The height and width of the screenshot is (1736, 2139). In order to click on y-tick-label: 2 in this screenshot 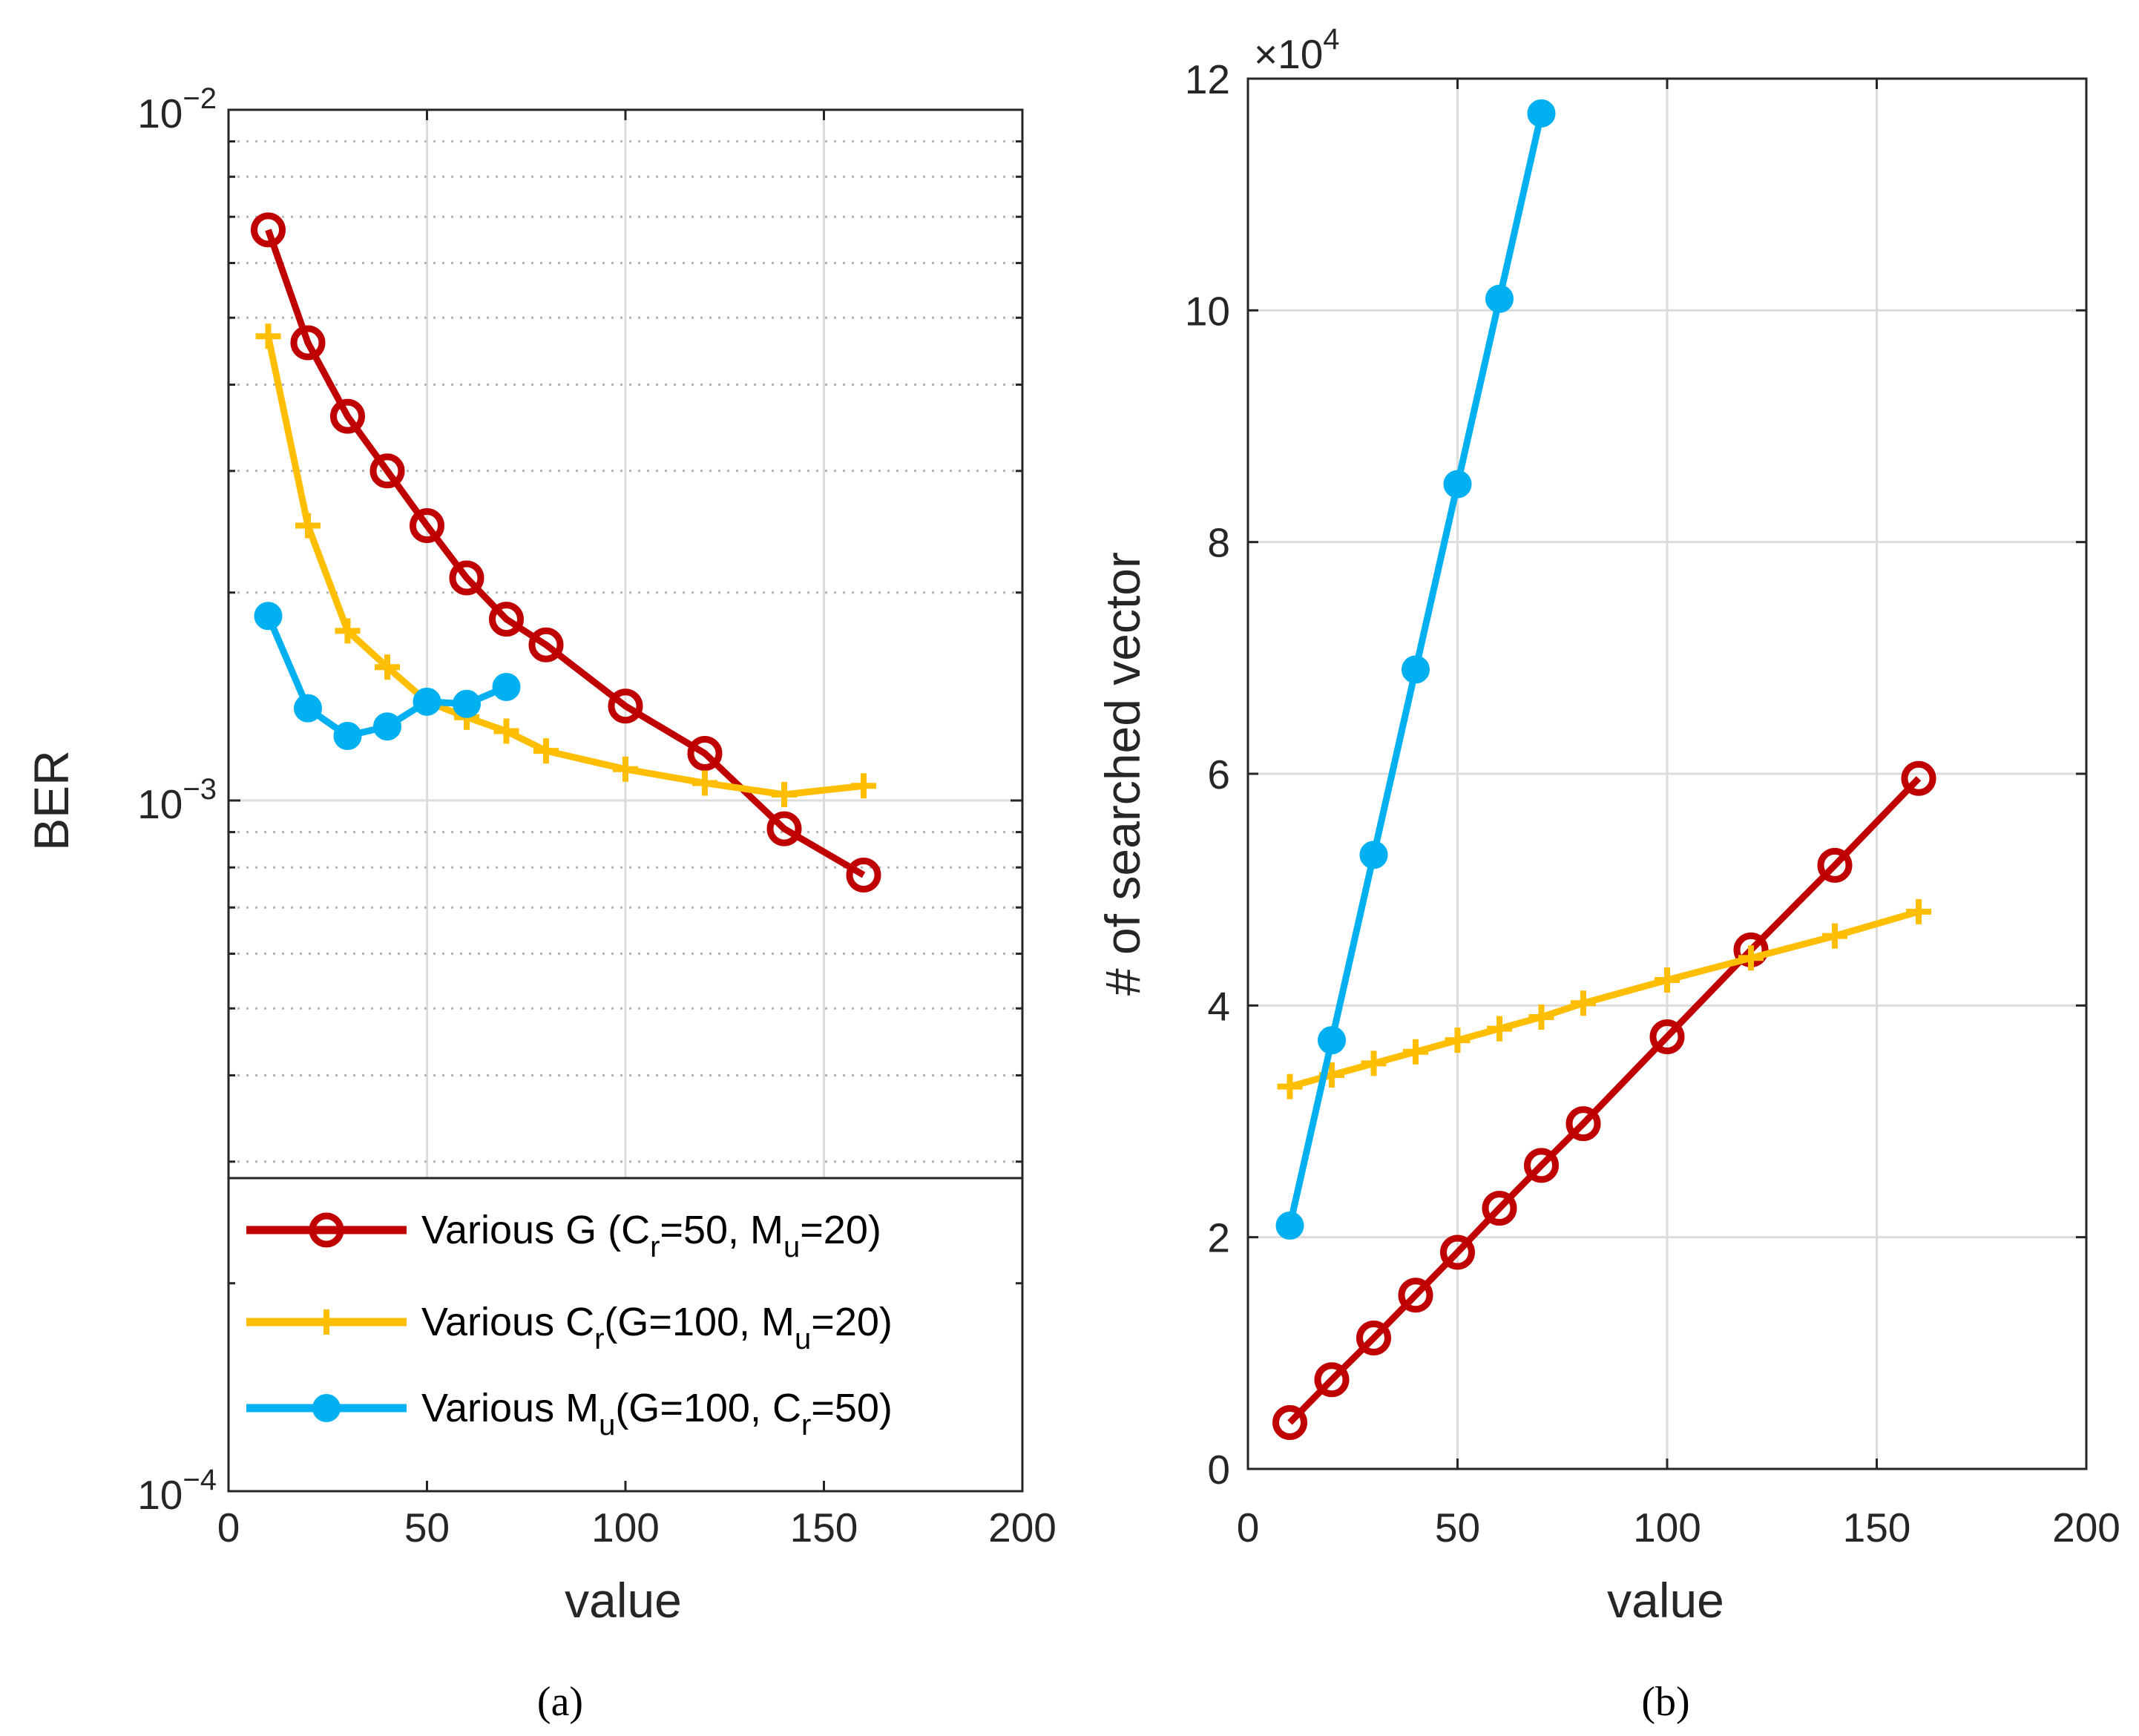, I will do `click(1218, 1238)`.